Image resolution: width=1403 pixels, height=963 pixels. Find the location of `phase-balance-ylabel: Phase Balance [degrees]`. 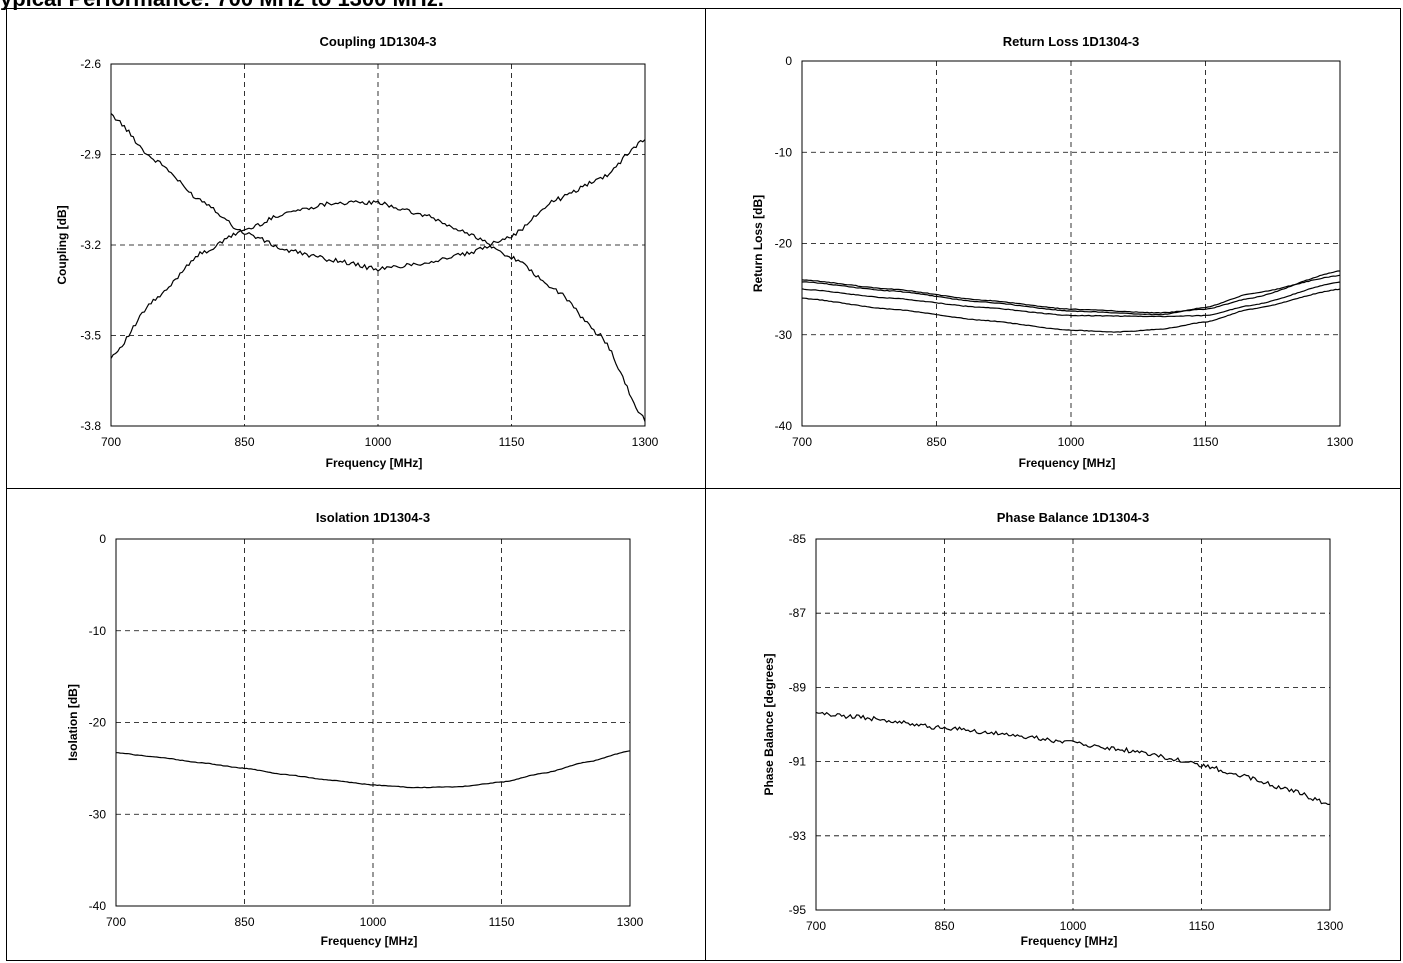

phase-balance-ylabel: Phase Balance [degrees] is located at coordinates (769, 724).